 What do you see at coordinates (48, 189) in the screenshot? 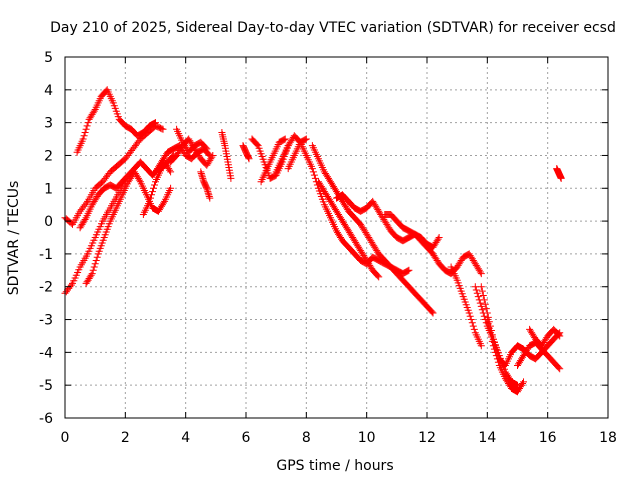
I see `y-tick-label: 1` at bounding box center [48, 189].